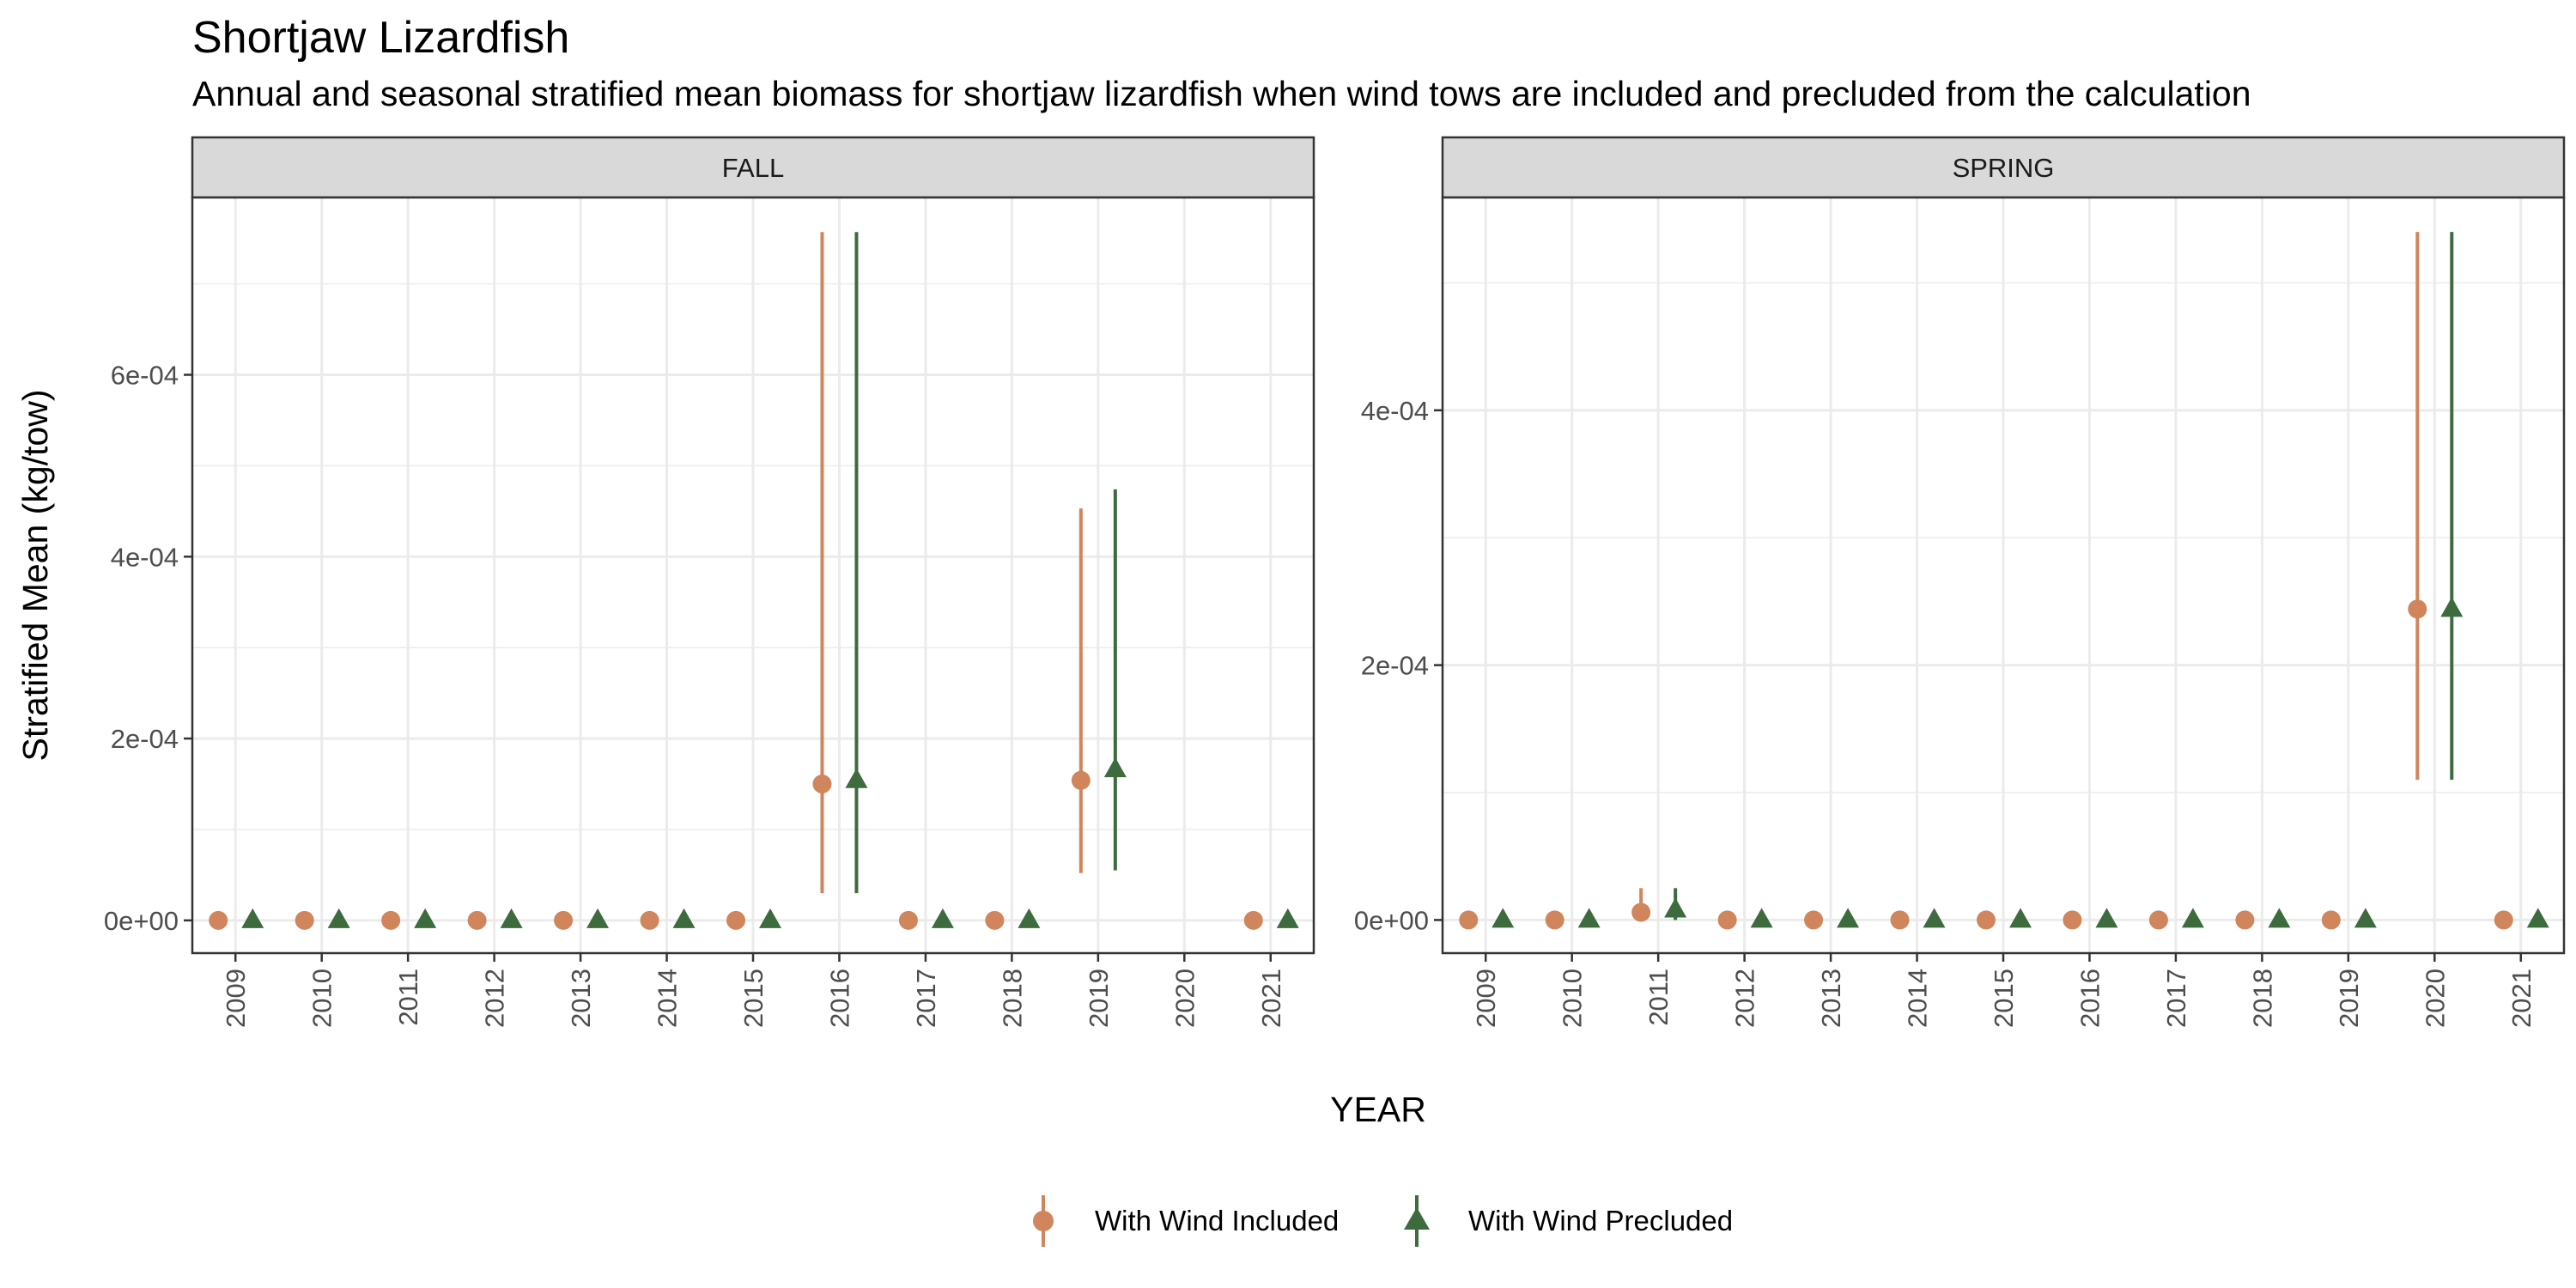 This screenshot has width=2576, height=1288. I want to click on facet-strip, so click(2004, 167).